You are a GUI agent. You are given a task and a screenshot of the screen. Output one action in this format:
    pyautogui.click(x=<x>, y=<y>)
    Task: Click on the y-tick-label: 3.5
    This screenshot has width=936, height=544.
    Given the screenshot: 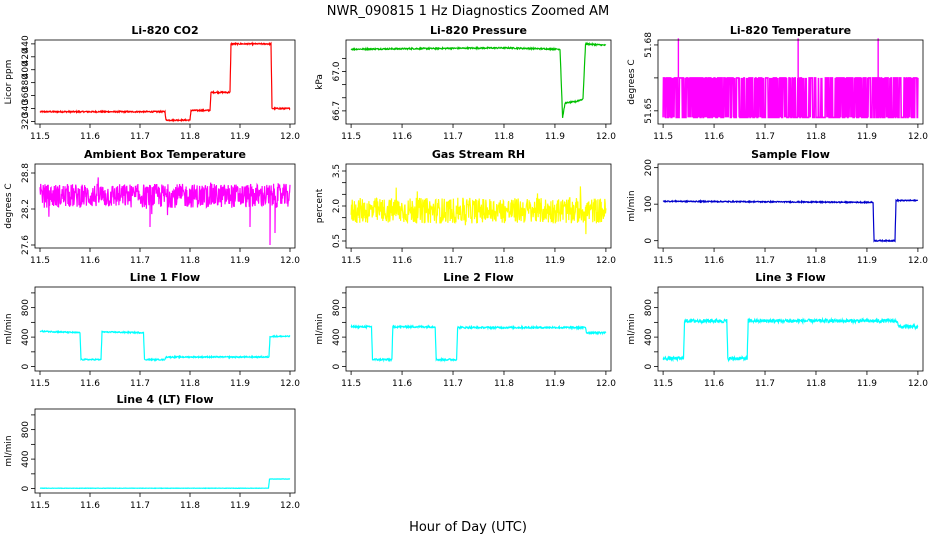 What is the action you would take?
    pyautogui.click(x=337, y=171)
    